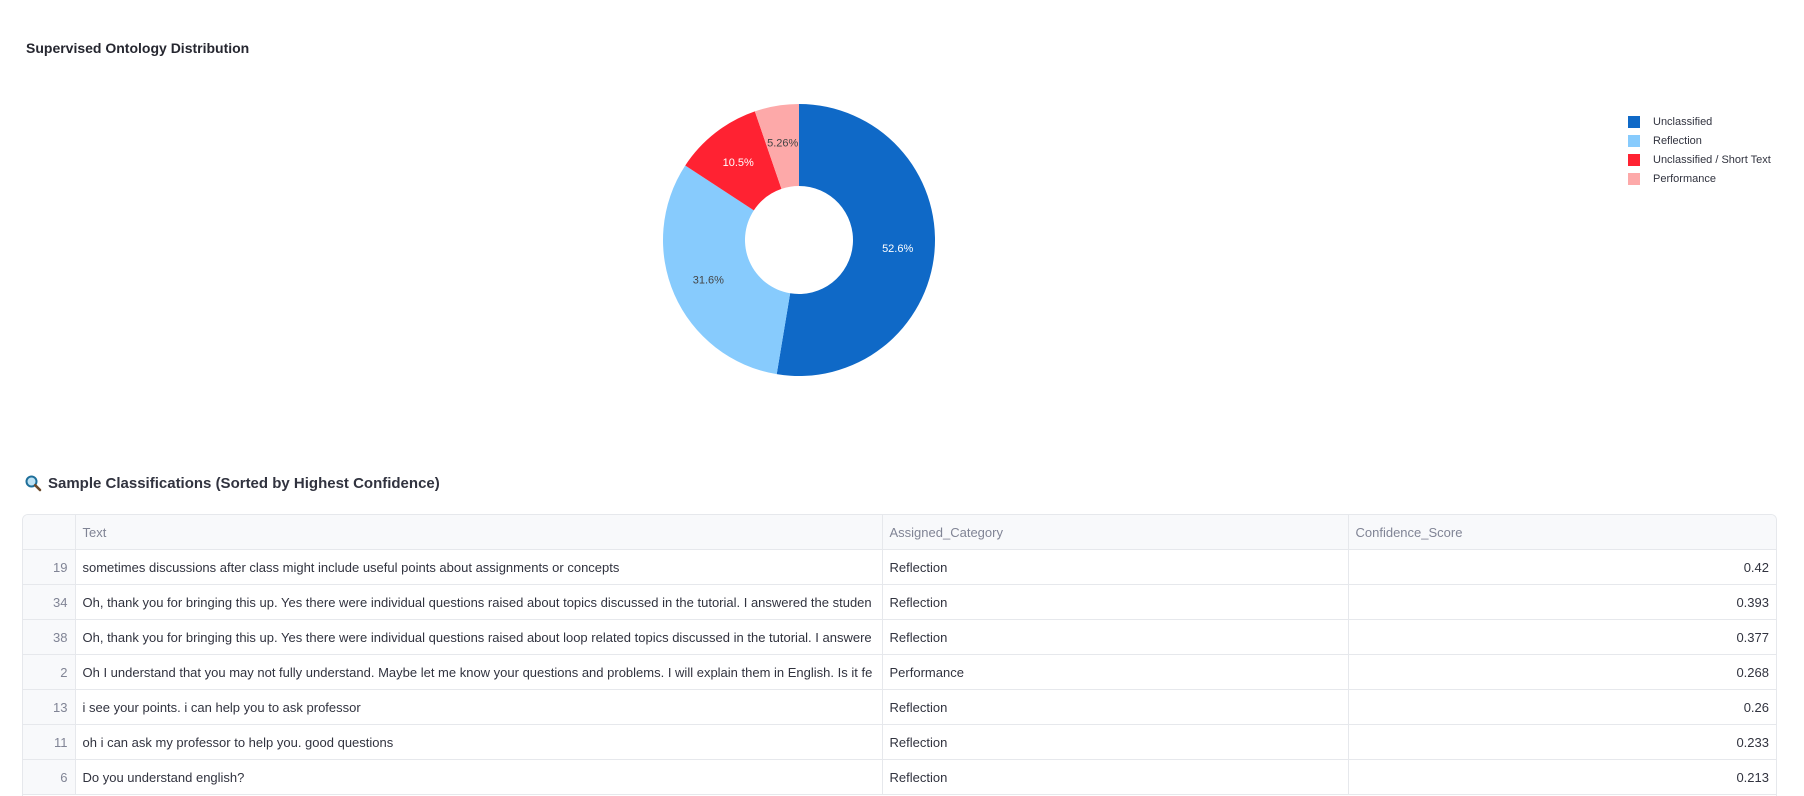 The width and height of the screenshot is (1804, 796). What do you see at coordinates (49, 532) in the screenshot?
I see `header-index` at bounding box center [49, 532].